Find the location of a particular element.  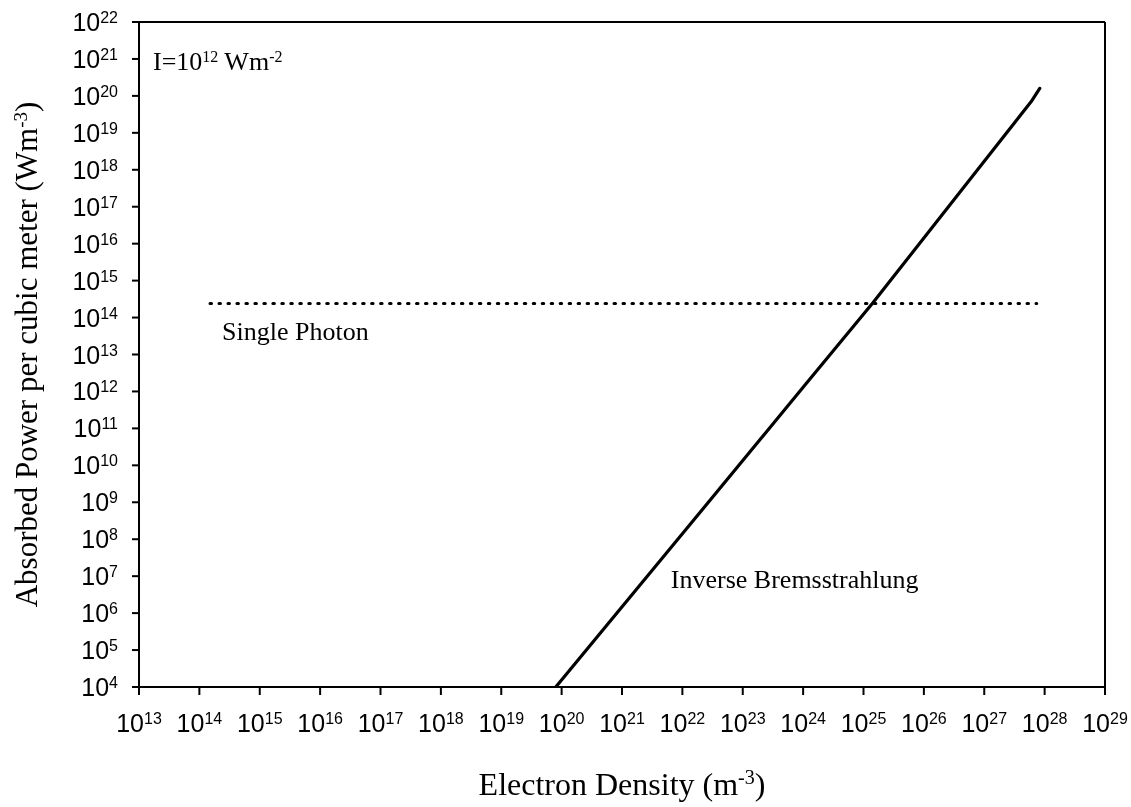

x-tick-label: 10$^{21}$ is located at coordinates (622, 723).